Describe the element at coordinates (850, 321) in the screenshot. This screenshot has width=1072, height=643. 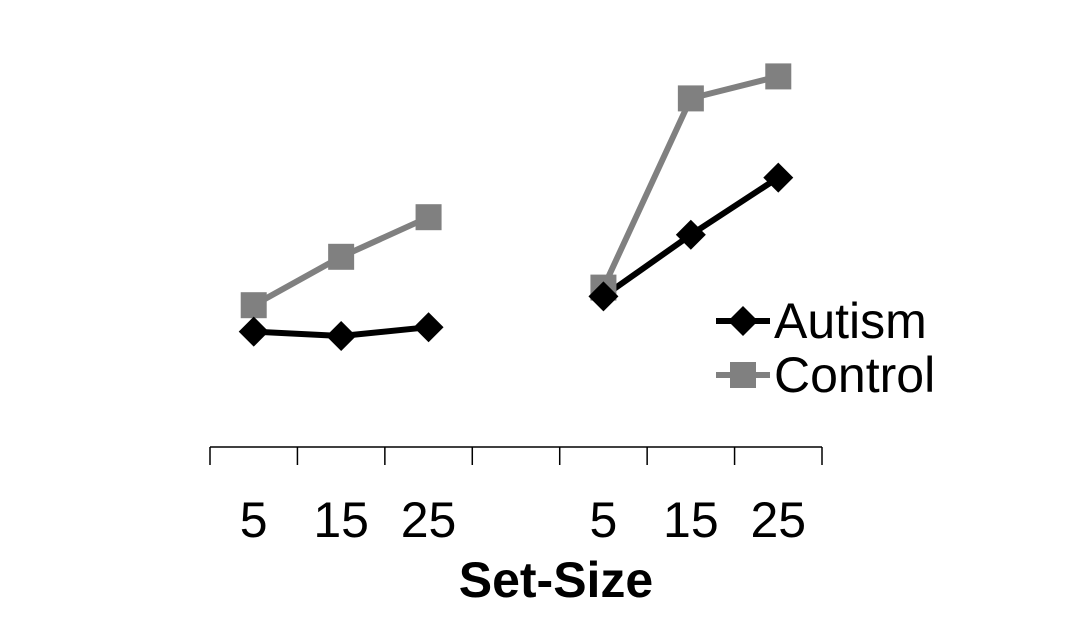
I see `legend-label-autism: Autism` at that location.